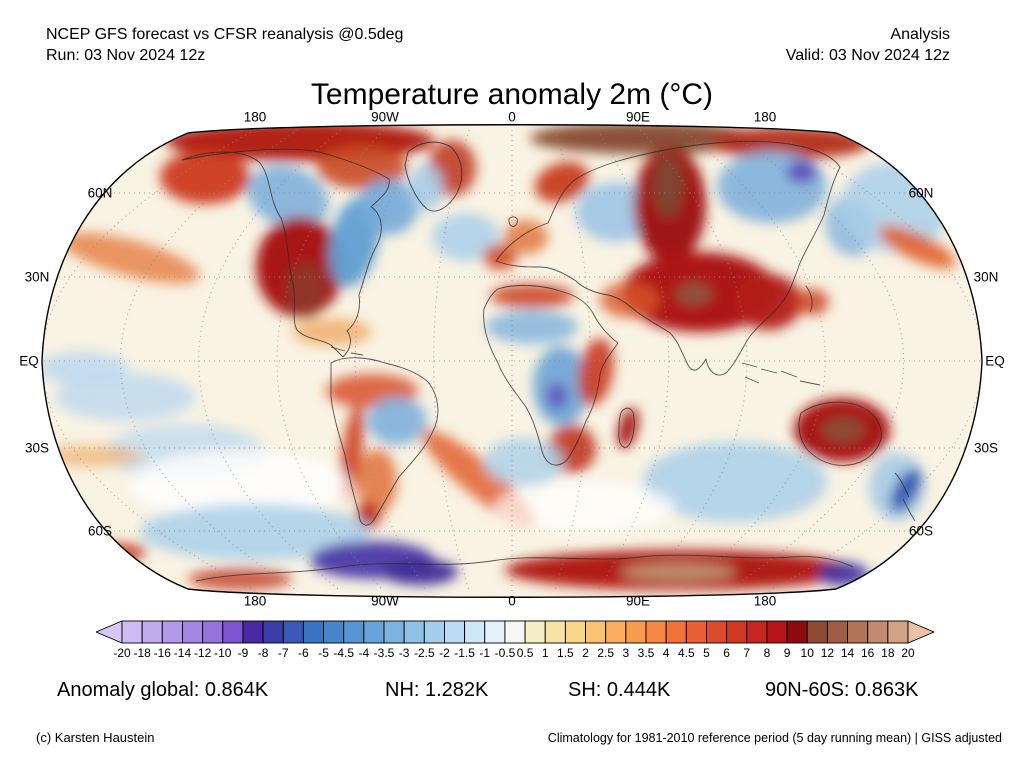 The width and height of the screenshot is (1024, 768). What do you see at coordinates (362, 167) in the screenshot?
I see `region-hudson-hot` at bounding box center [362, 167].